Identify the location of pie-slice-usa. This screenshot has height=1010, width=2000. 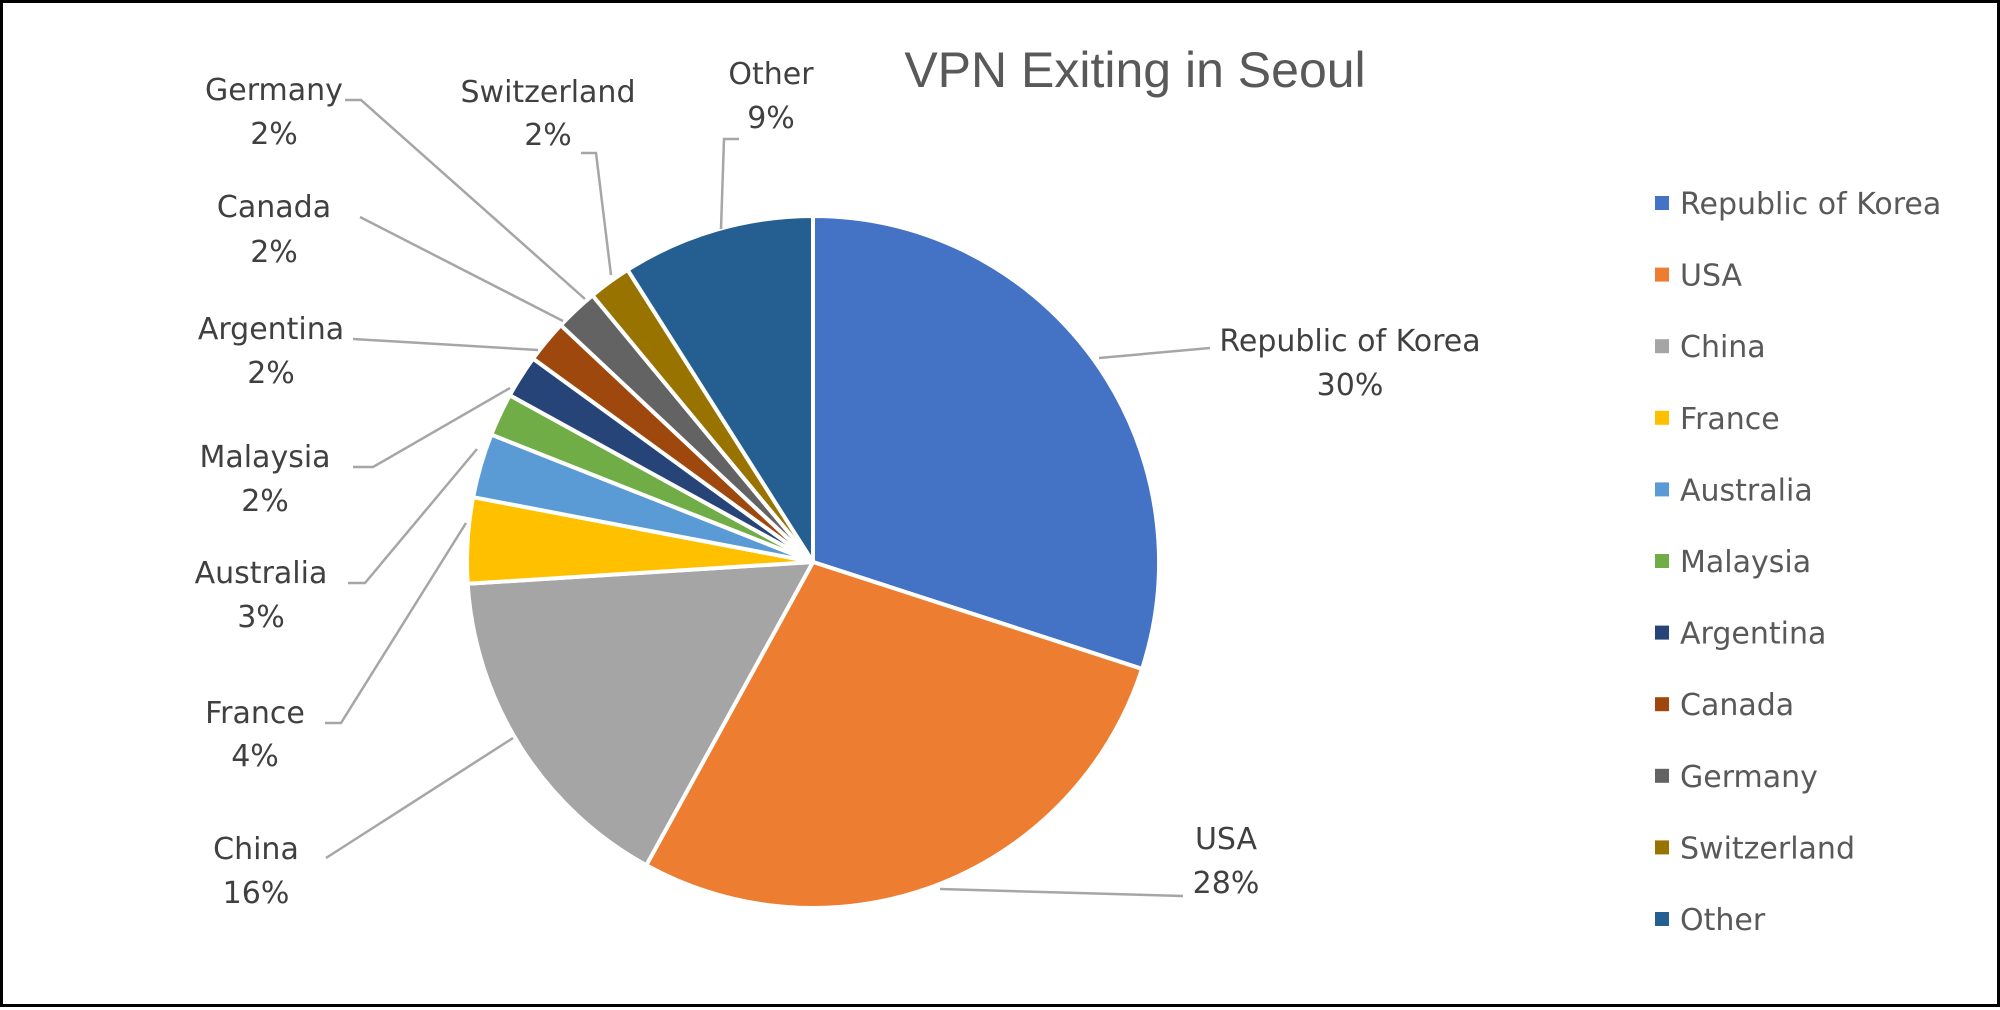
(894, 735).